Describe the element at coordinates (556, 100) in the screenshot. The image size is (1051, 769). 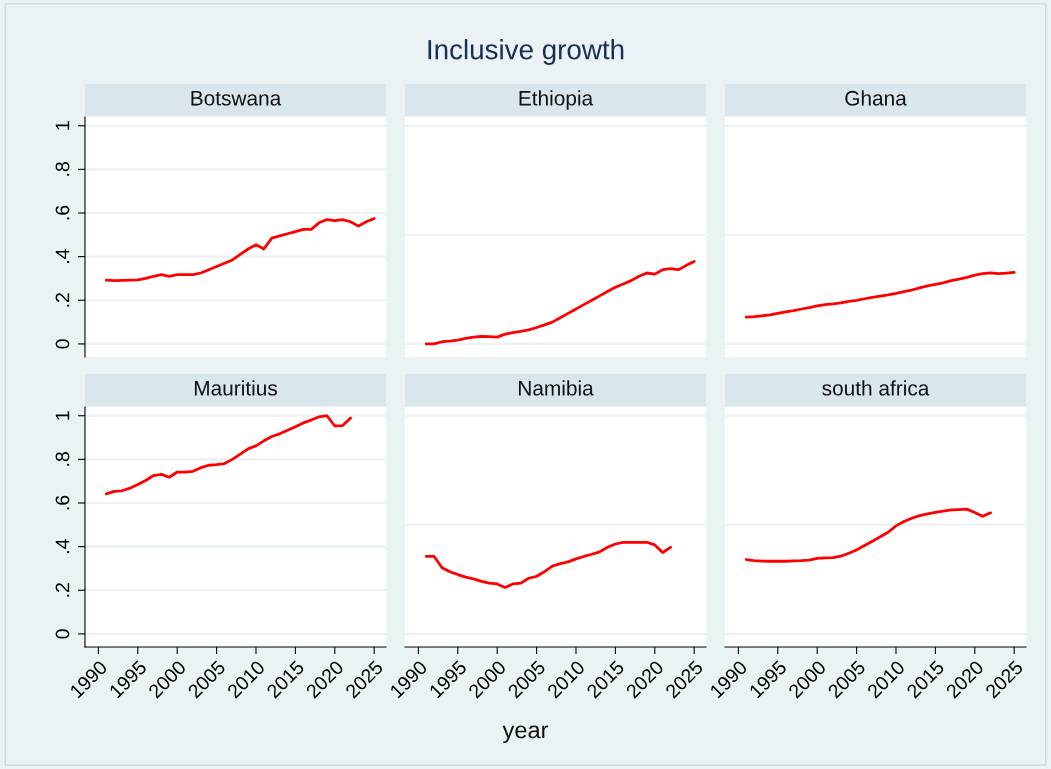
I see `chart-title: Ethiopia` at that location.